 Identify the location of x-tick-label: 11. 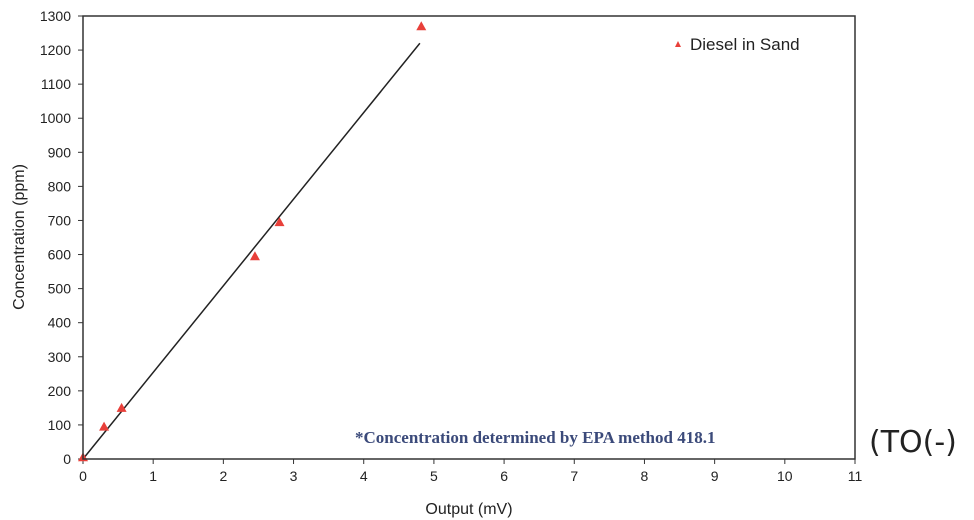
(855, 476).